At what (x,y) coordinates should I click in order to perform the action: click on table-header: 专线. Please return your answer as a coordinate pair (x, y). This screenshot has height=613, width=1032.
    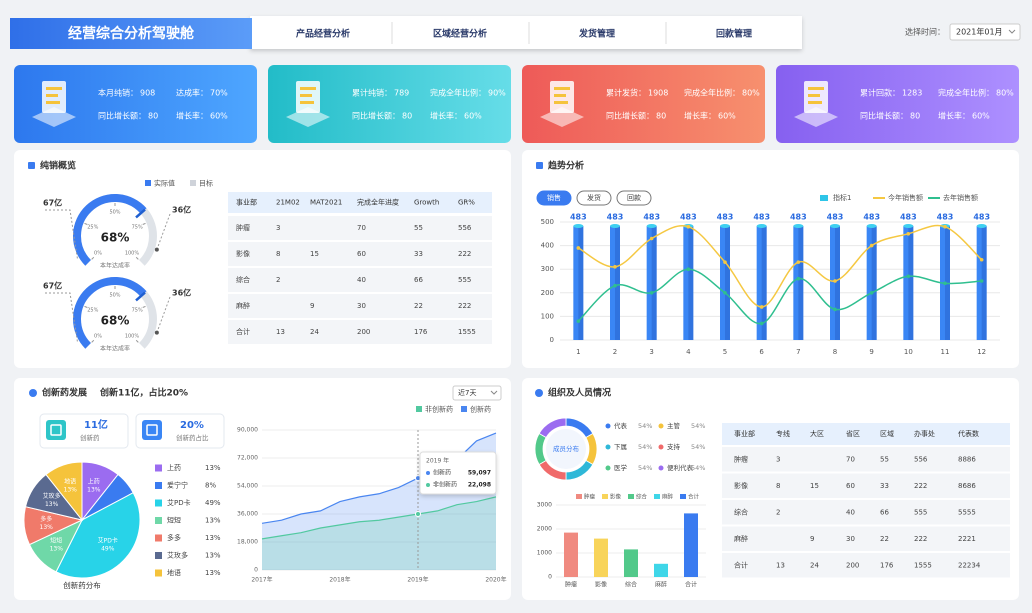
    Looking at the image, I should click on (783, 433).